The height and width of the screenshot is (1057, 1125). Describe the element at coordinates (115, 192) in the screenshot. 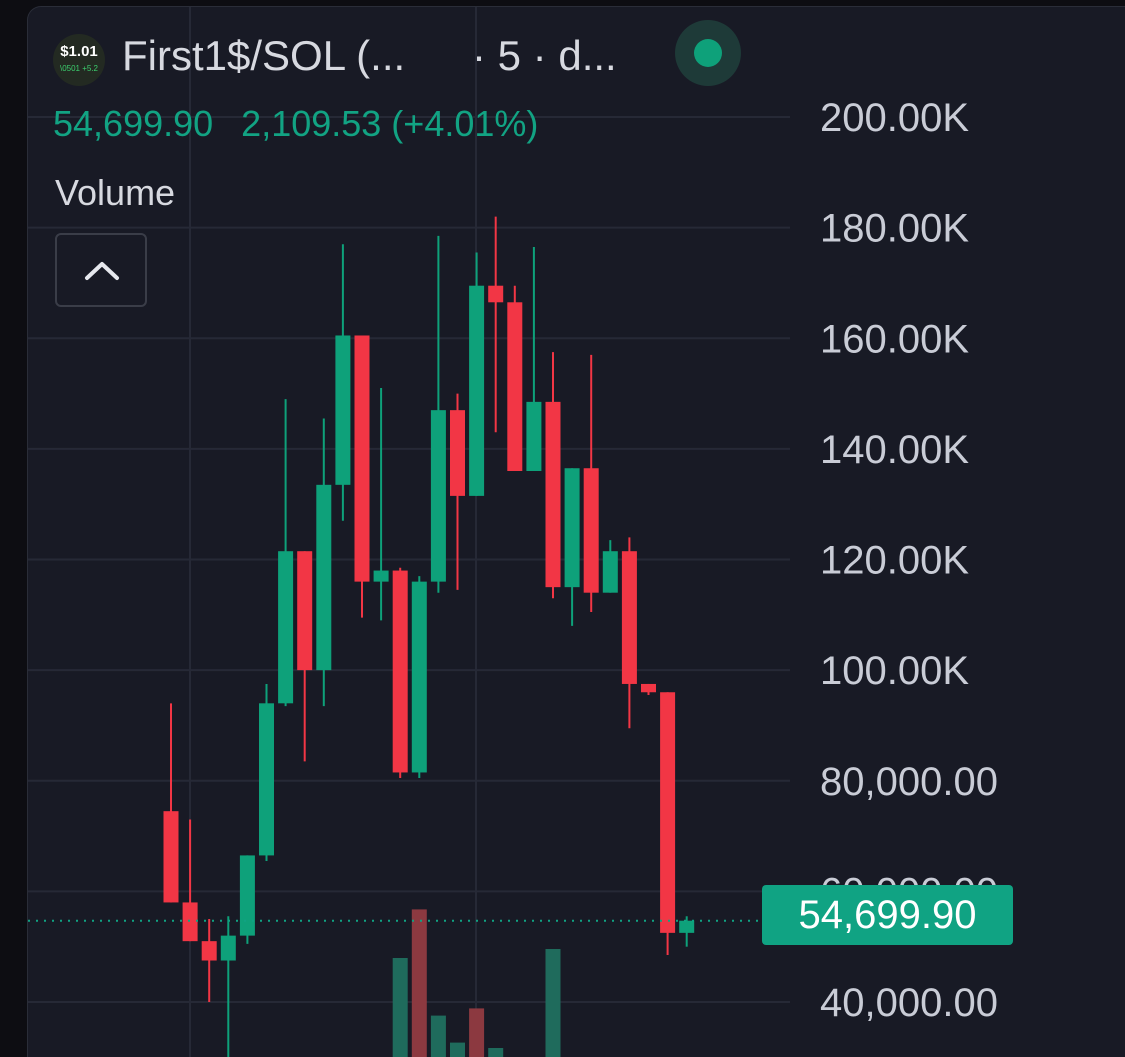

I see `volume-indicator-label: Volume` at that location.